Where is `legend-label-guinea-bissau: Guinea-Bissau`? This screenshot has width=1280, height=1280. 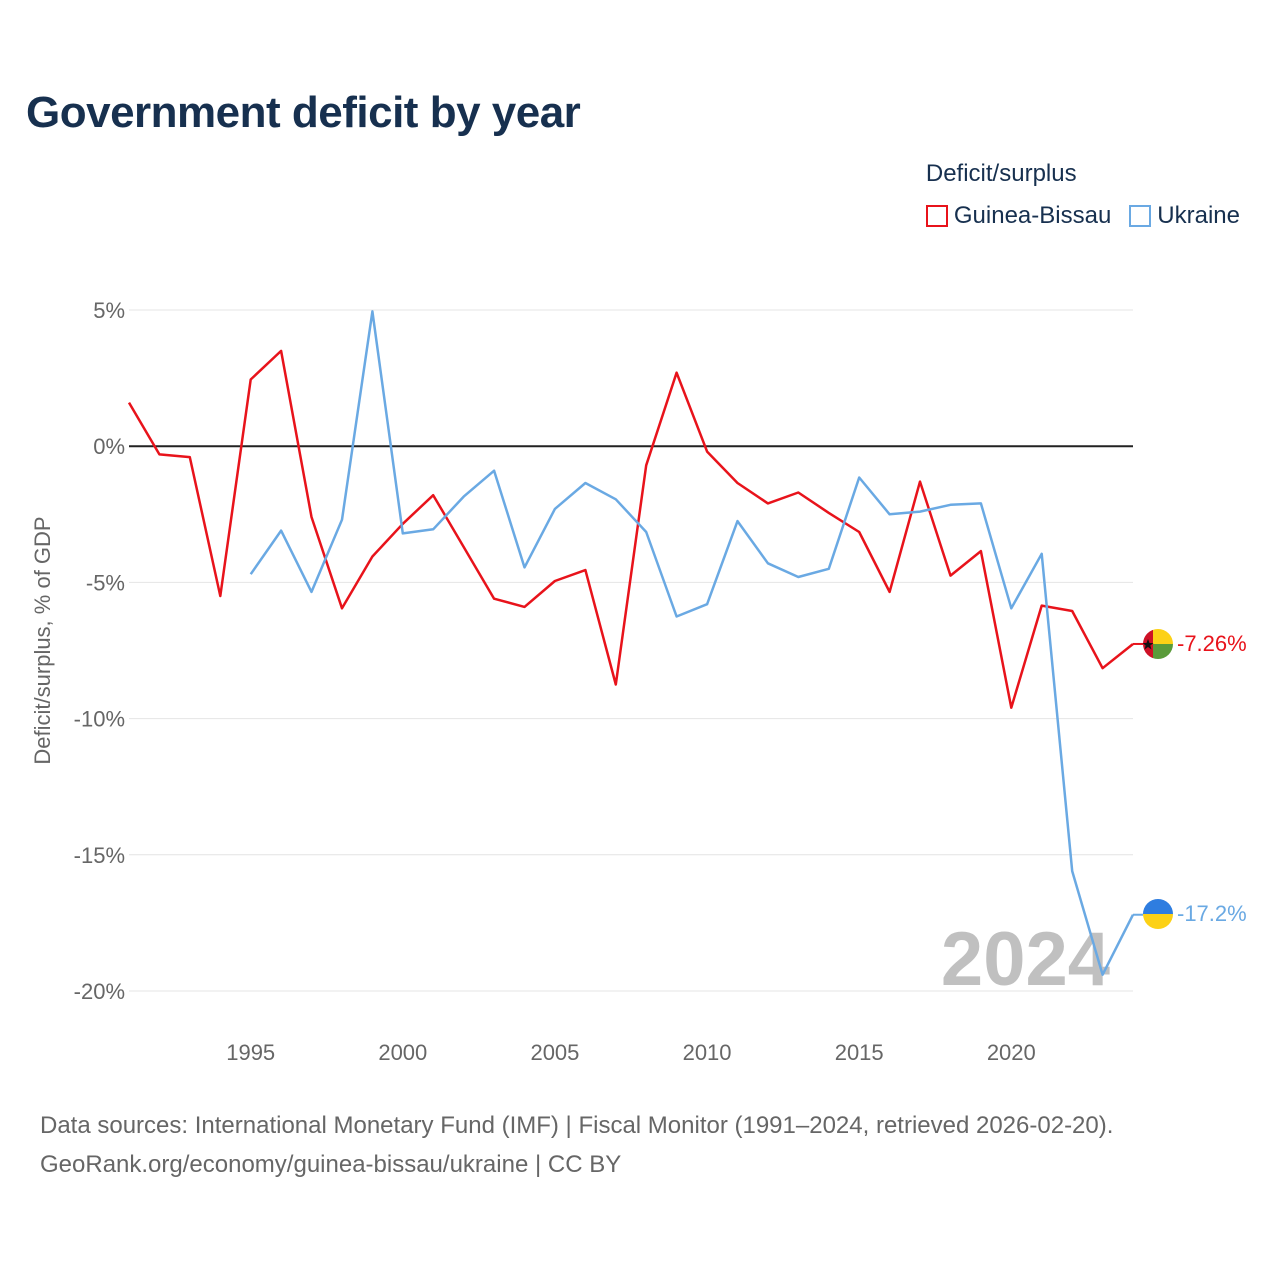
legend-label-guinea-bissau: Guinea-Bissau is located at coordinates (1032, 215).